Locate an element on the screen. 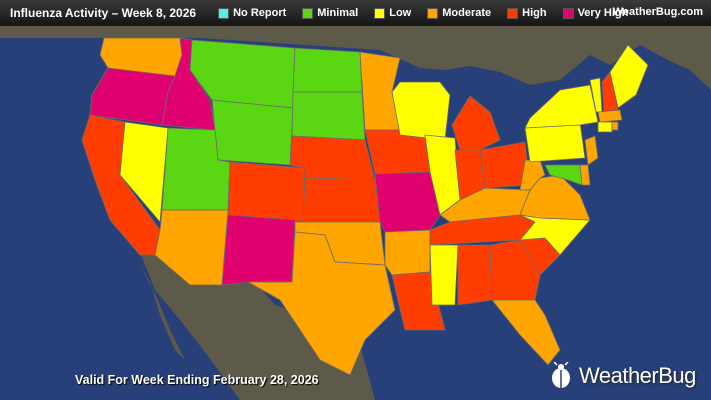 The width and height of the screenshot is (711, 400). brand-name: WeatherBug is located at coordinates (637, 375).